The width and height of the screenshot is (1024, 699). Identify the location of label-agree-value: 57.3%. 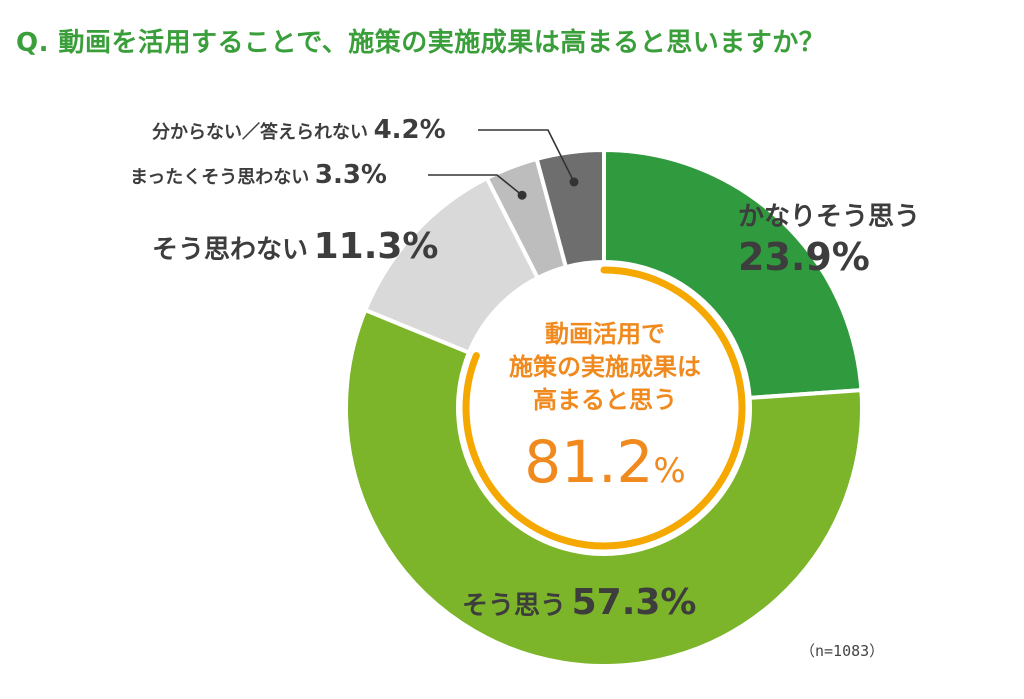
(634, 602).